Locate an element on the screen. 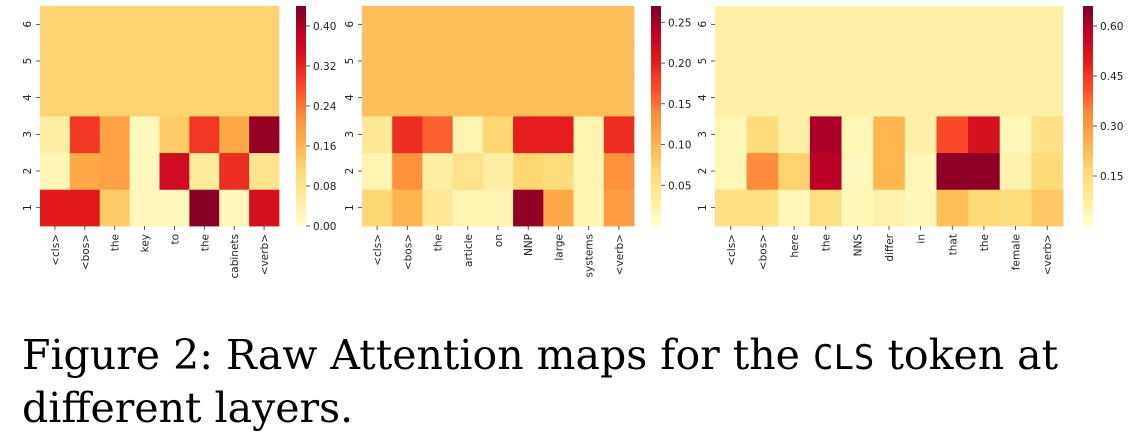 The height and width of the screenshot is (447, 1147). x-tick-label: article is located at coordinates (469, 250).